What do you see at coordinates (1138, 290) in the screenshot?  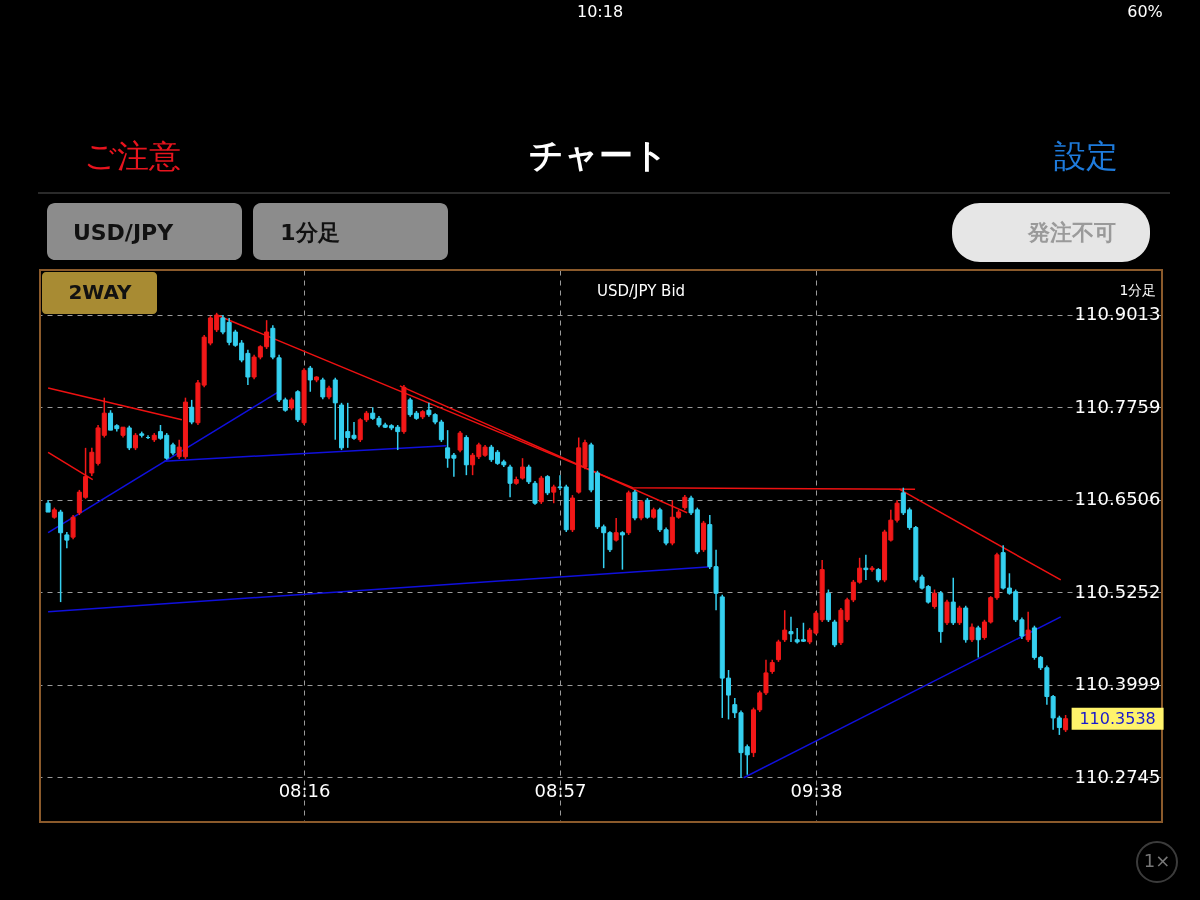 I see `annotation: 1分足` at bounding box center [1138, 290].